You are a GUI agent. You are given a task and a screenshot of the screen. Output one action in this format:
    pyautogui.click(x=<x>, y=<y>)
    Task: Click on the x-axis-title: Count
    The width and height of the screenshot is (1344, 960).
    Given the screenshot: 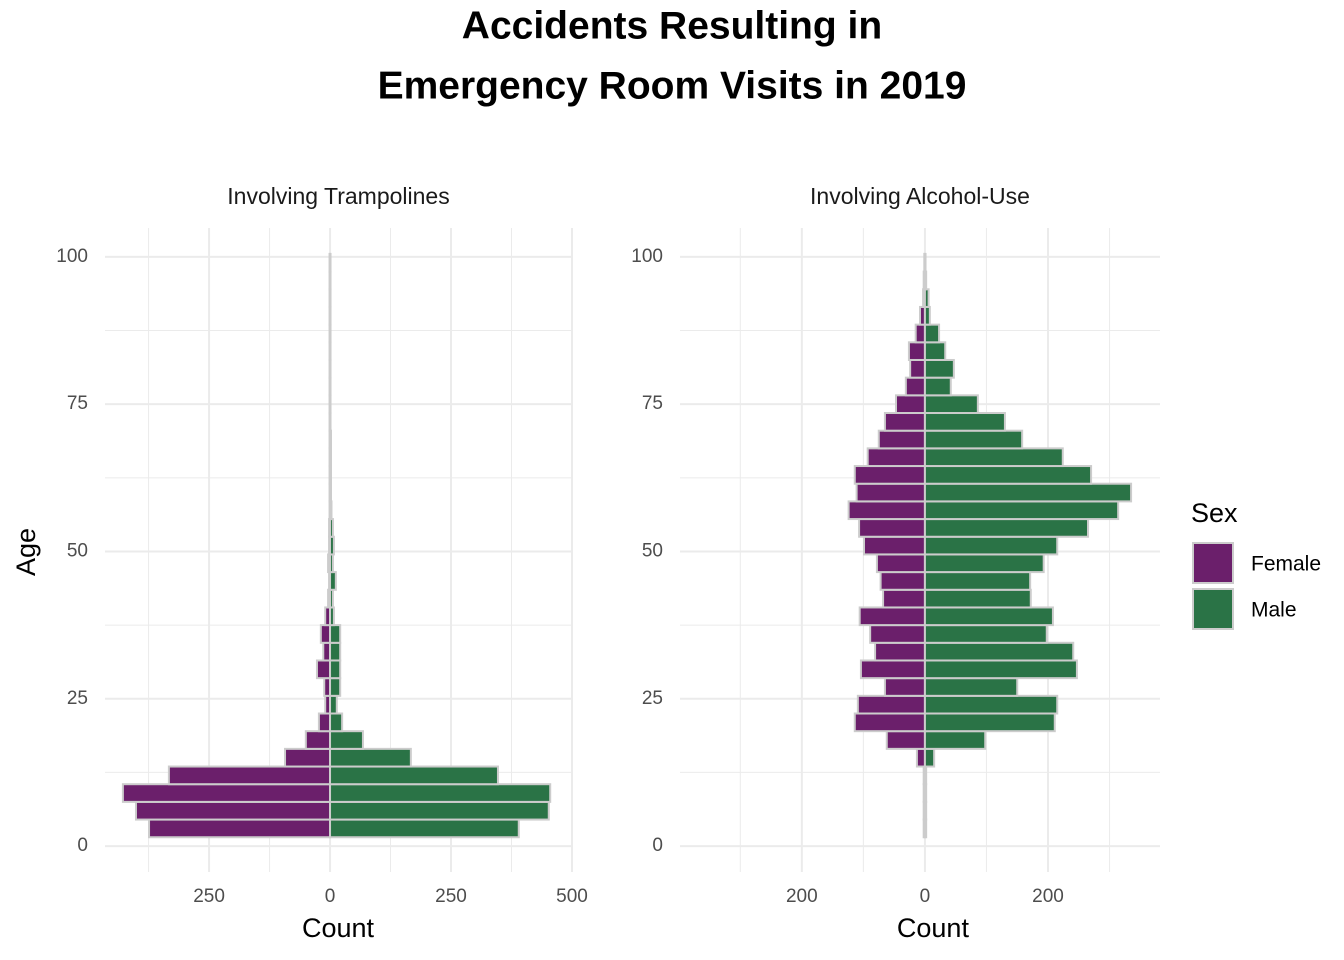 What is the action you would take?
    pyautogui.click(x=338, y=928)
    